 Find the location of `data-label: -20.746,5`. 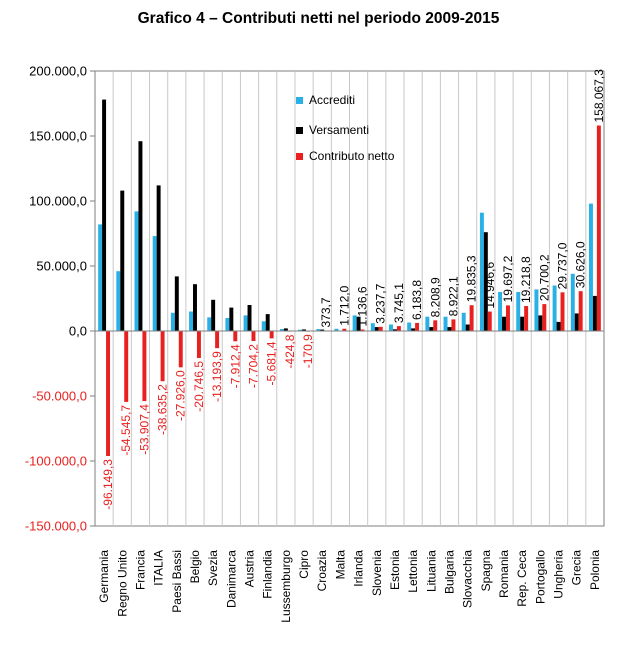

data-label: -20.746,5 is located at coordinates (199, 386).